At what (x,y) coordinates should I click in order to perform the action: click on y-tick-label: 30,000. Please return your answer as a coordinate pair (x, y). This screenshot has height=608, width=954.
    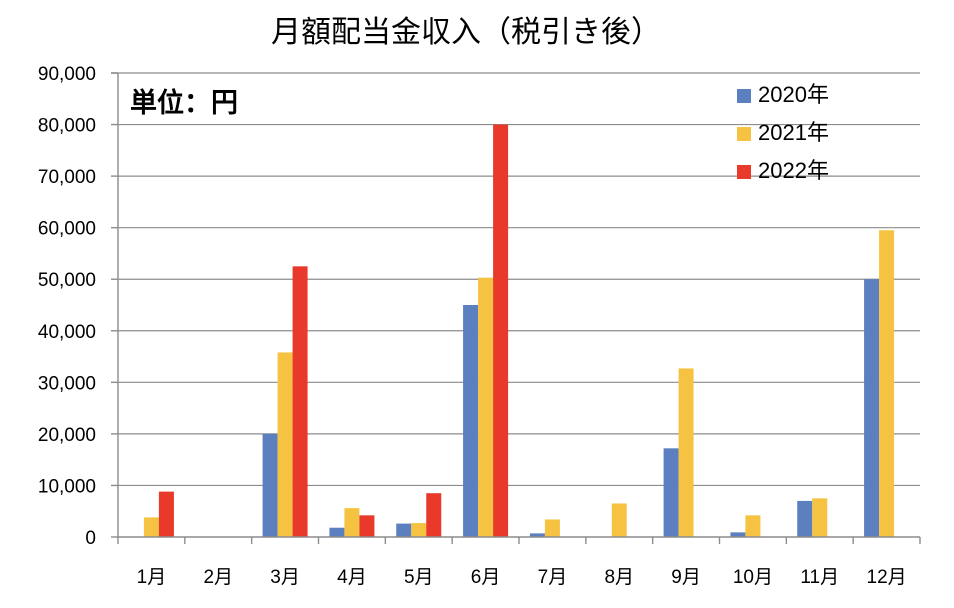
    Looking at the image, I should click on (67, 383).